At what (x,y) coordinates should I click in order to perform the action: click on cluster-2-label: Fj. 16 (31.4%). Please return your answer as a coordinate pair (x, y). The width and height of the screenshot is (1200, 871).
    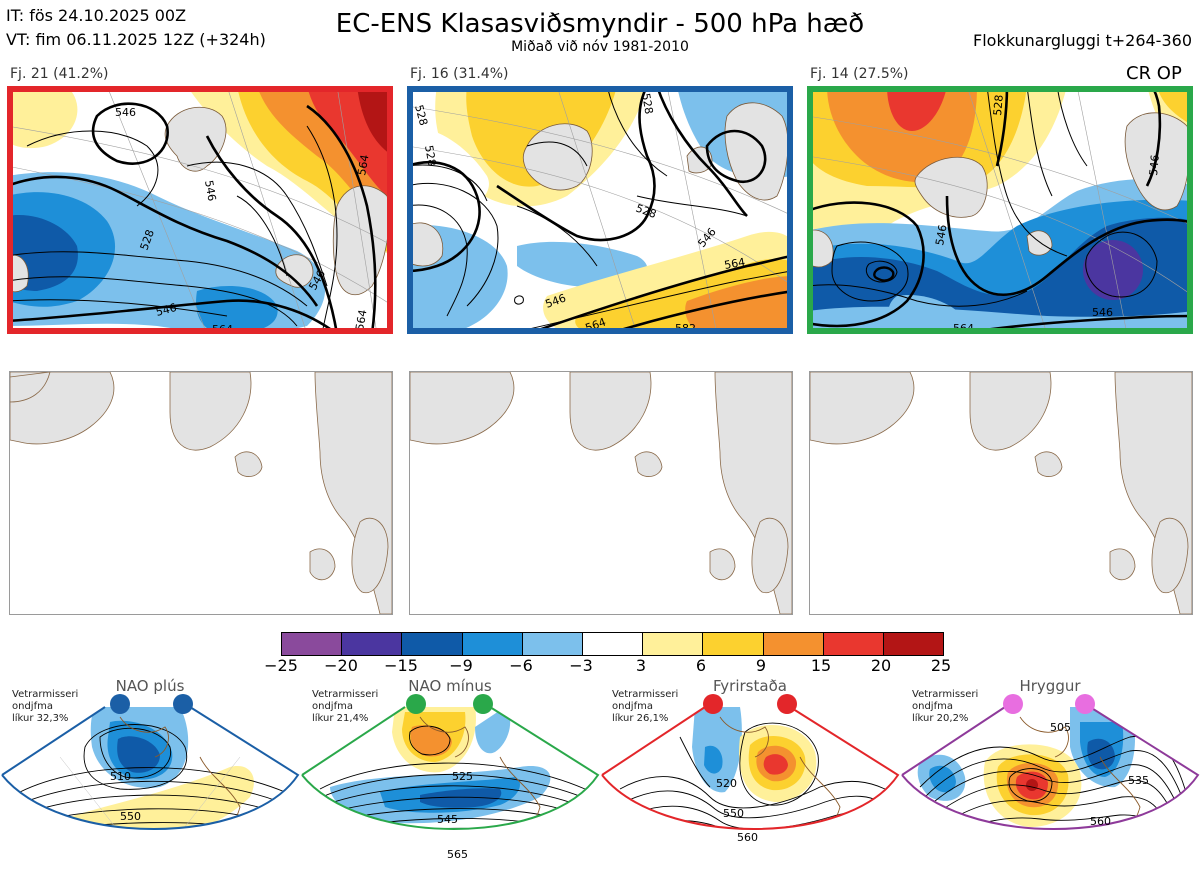
    Looking at the image, I should click on (459, 74).